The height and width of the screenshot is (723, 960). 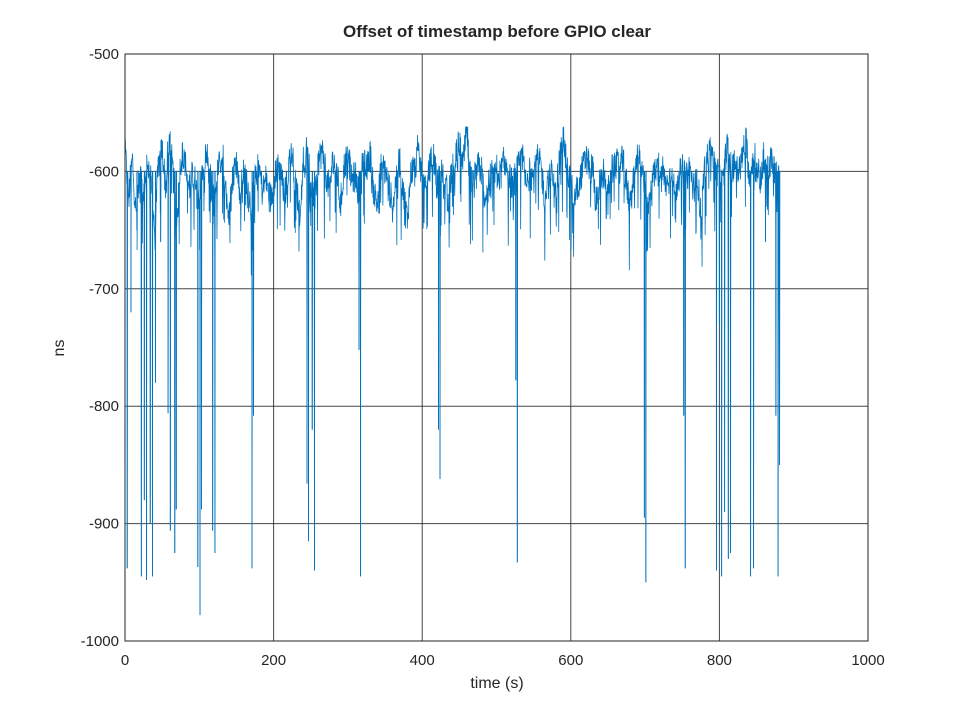 I want to click on y-tick-label: -800, so click(x=104, y=406).